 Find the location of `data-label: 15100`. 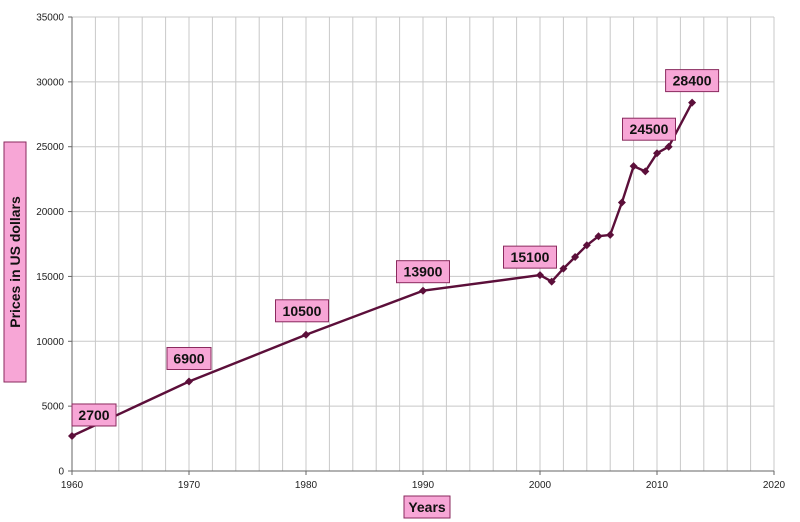

data-label: 15100 is located at coordinates (530, 257).